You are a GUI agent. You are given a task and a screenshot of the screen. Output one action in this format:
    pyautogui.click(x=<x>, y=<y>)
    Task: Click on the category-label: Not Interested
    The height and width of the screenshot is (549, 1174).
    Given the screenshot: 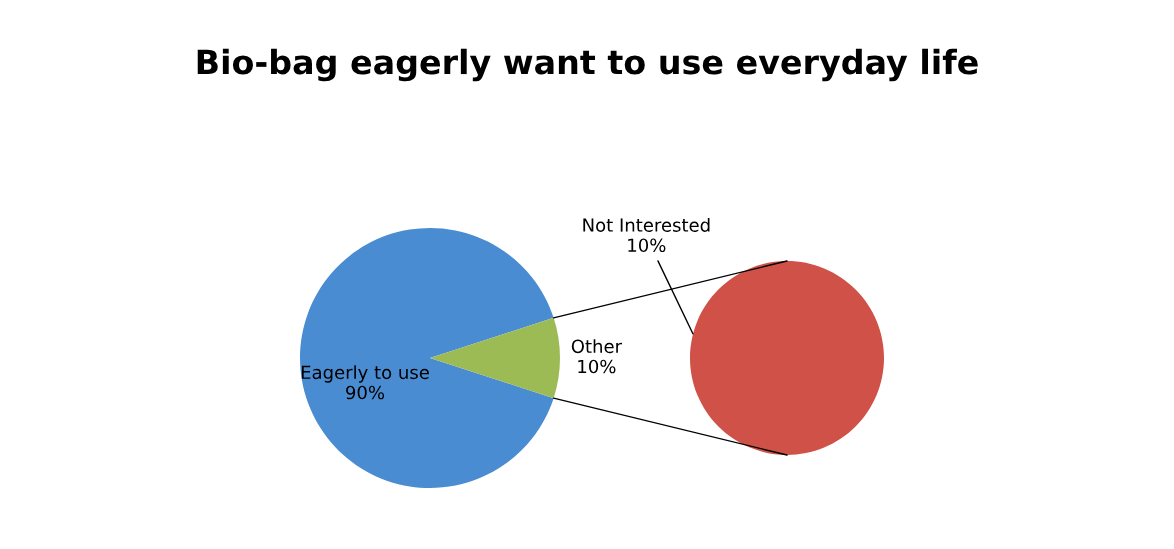 What is the action you would take?
    pyautogui.click(x=646, y=224)
    